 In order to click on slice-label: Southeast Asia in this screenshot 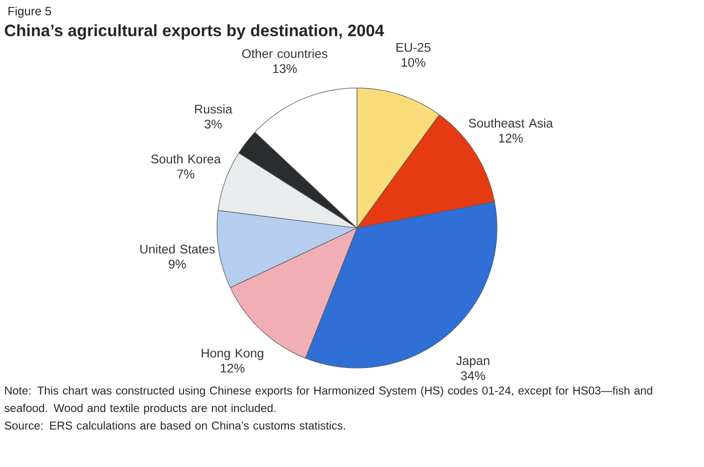, I will do `click(511, 123)`.